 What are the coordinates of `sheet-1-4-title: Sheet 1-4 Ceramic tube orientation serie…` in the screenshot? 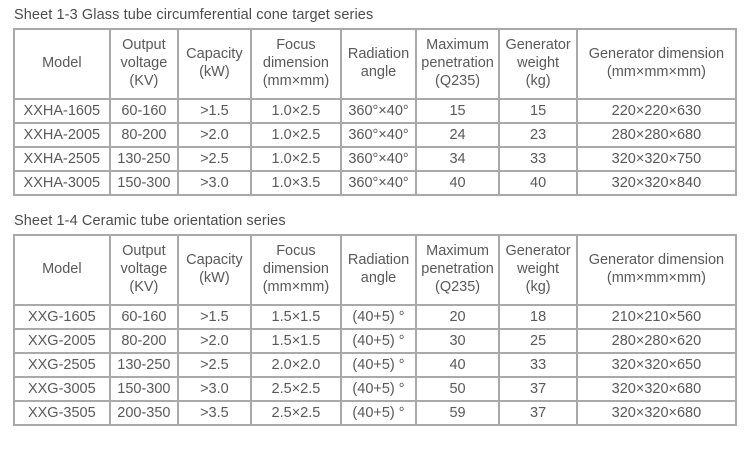 It's located at (150, 221).